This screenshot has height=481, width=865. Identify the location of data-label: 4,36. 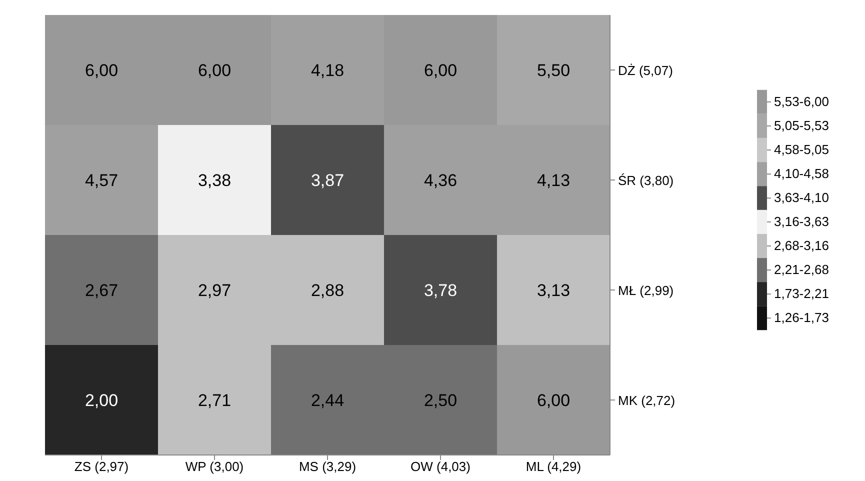
(441, 180).